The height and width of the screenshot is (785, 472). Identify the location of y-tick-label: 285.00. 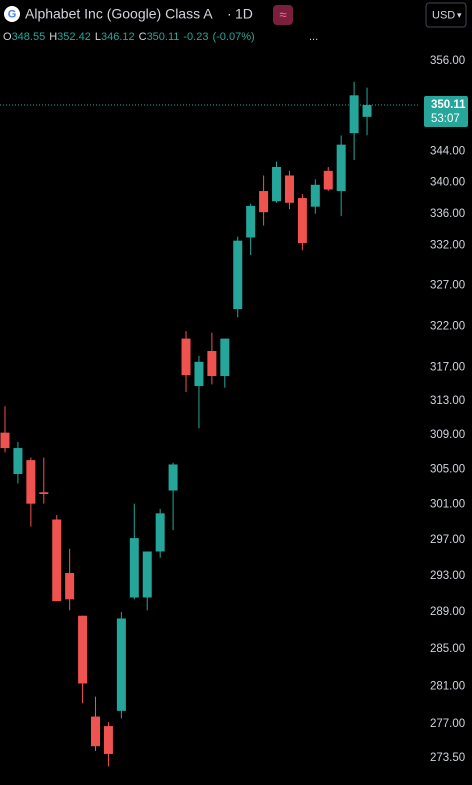
(447, 649).